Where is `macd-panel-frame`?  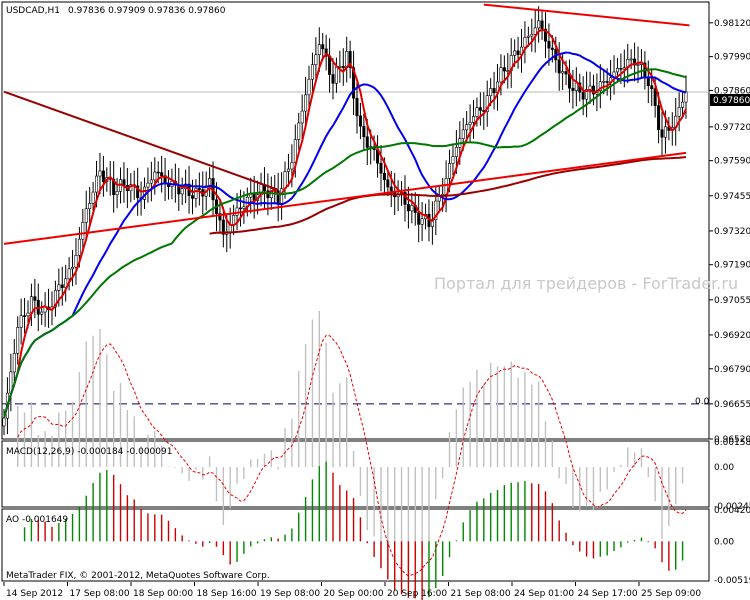
macd-panel-frame is located at coordinates (355, 474).